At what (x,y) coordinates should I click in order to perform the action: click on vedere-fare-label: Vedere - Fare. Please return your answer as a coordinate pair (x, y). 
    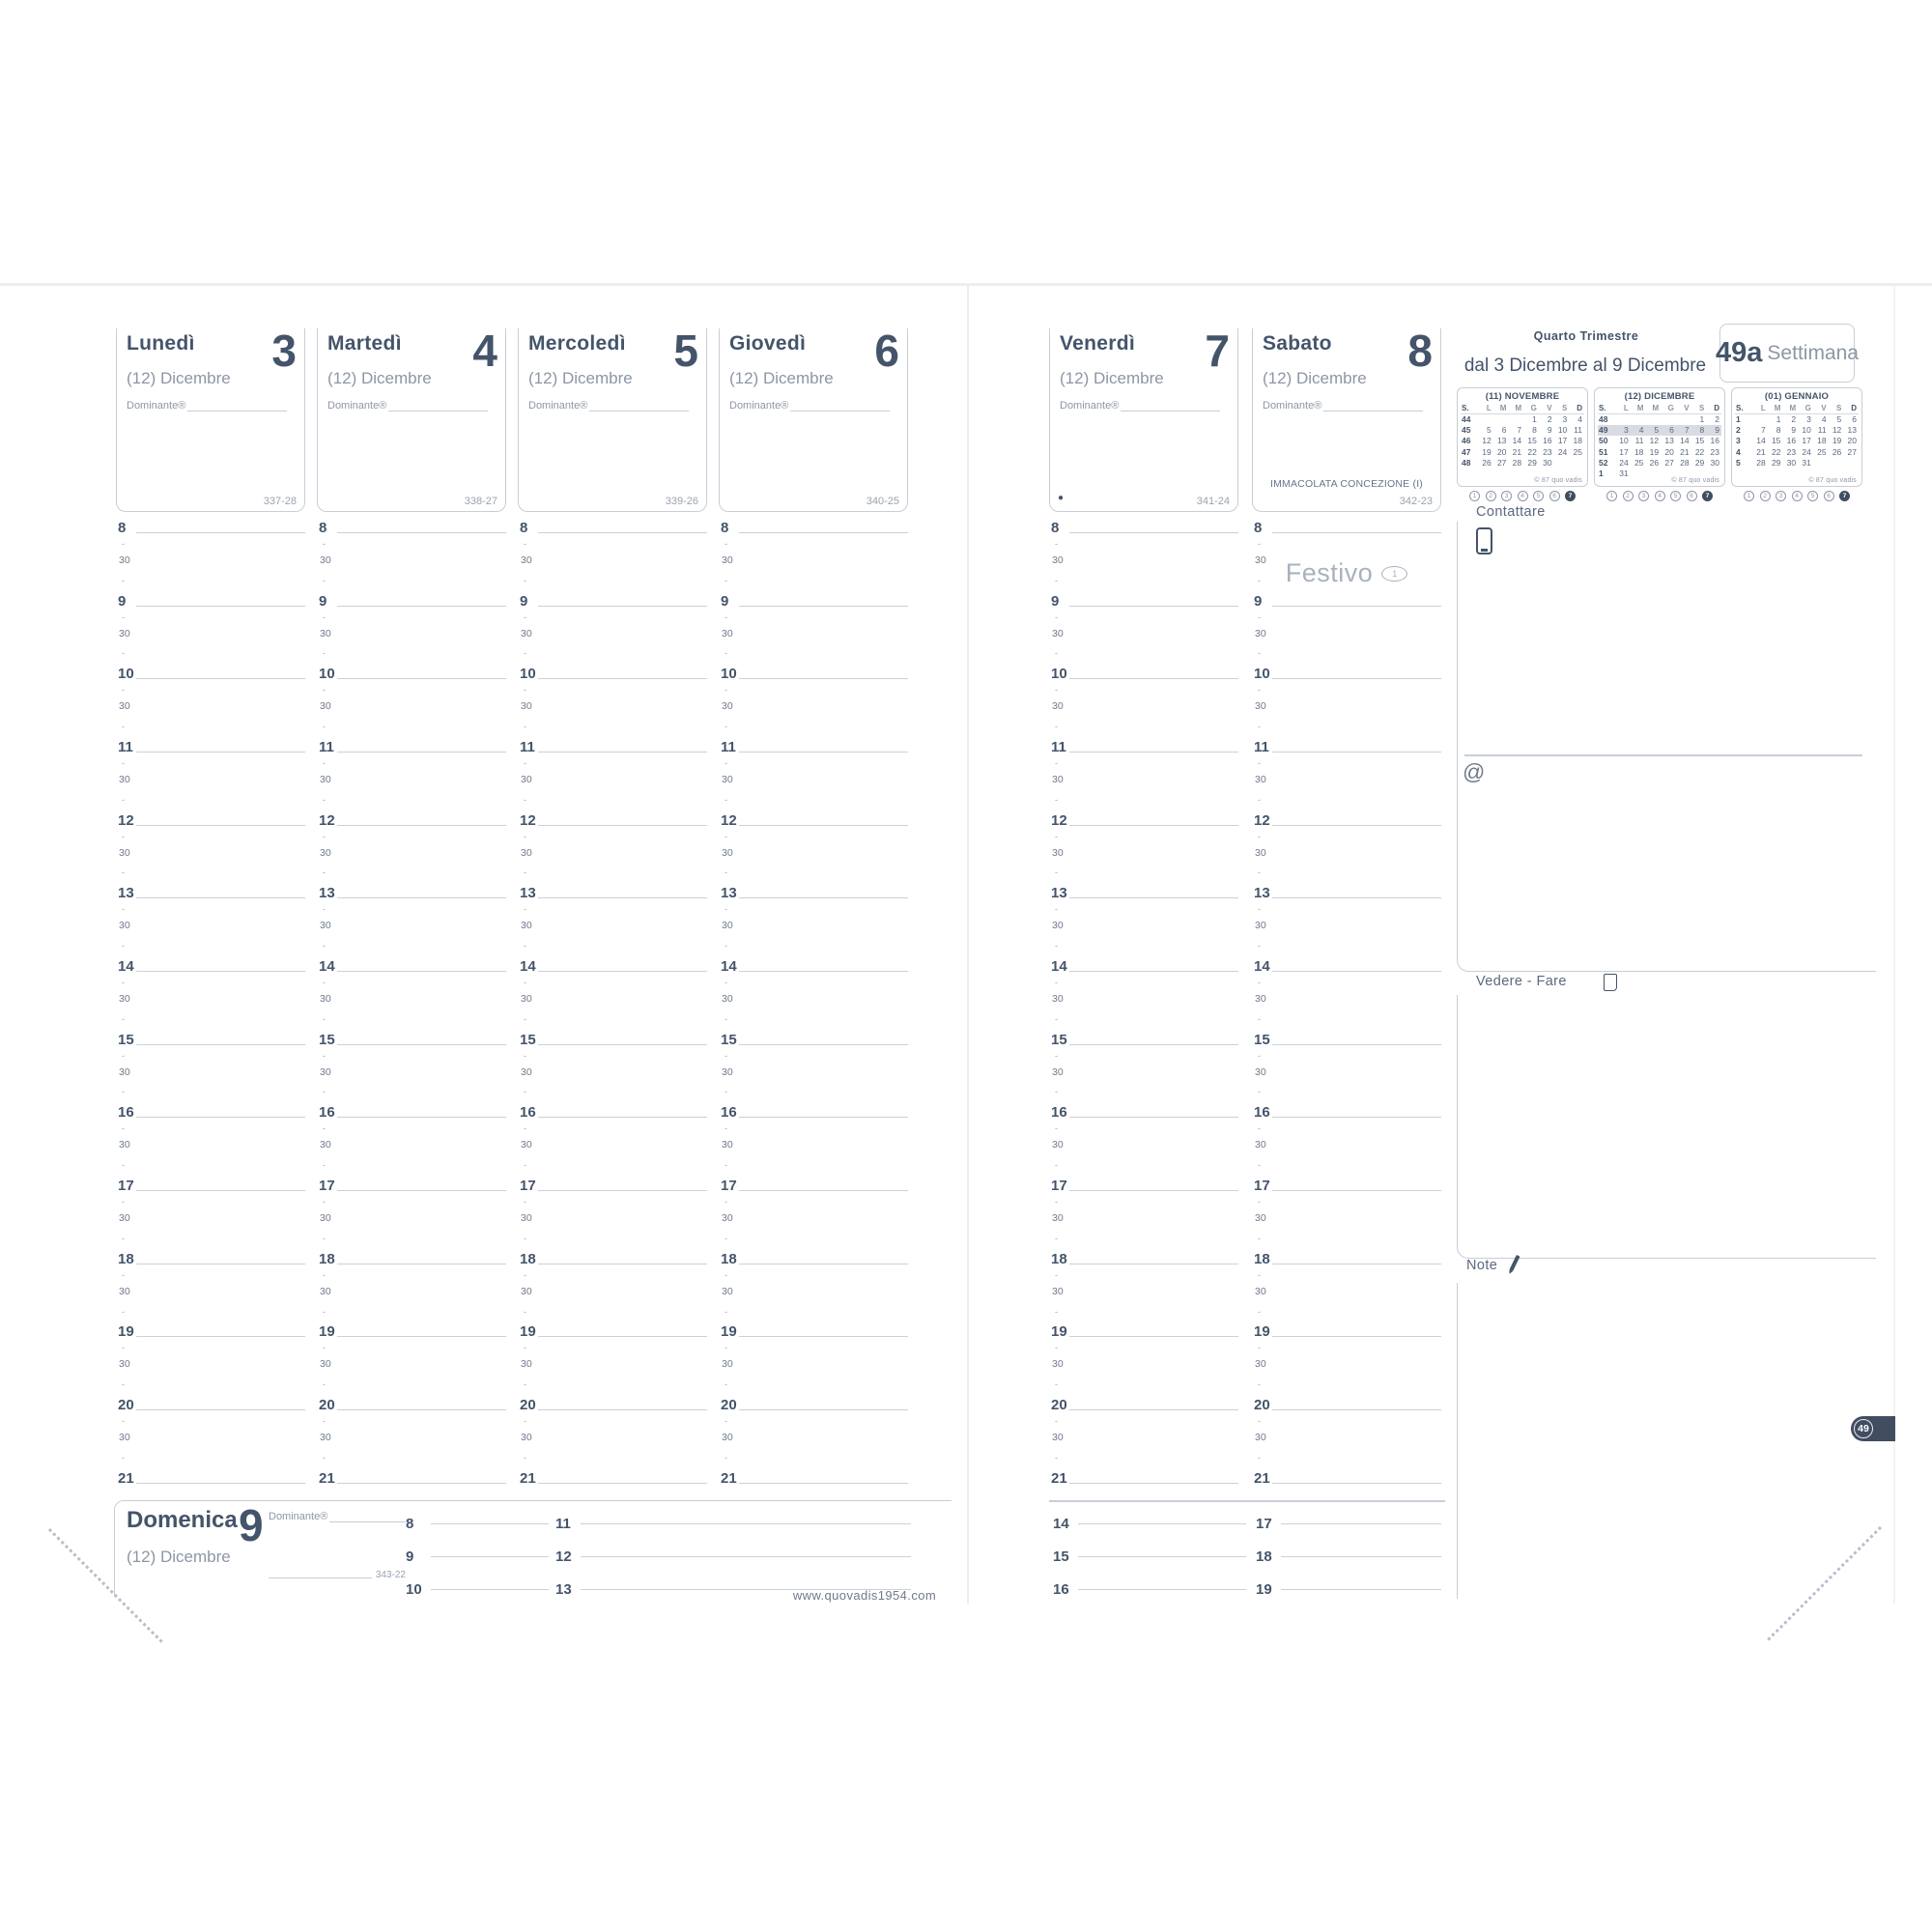
    Looking at the image, I should click on (1521, 981).